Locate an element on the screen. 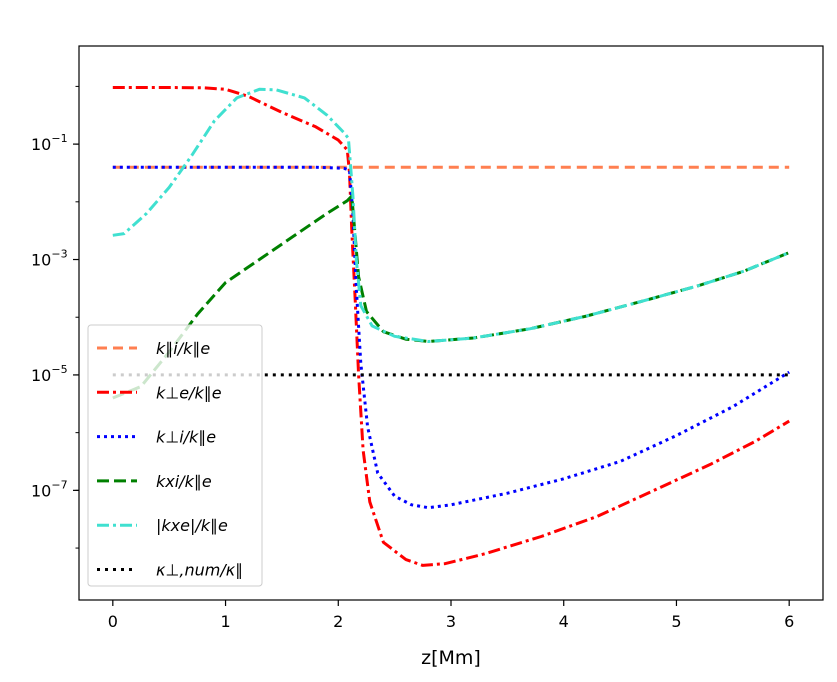 This screenshot has width=837, height=682. y-tick-label: 10⁻⁷ is located at coordinates (49, 489).